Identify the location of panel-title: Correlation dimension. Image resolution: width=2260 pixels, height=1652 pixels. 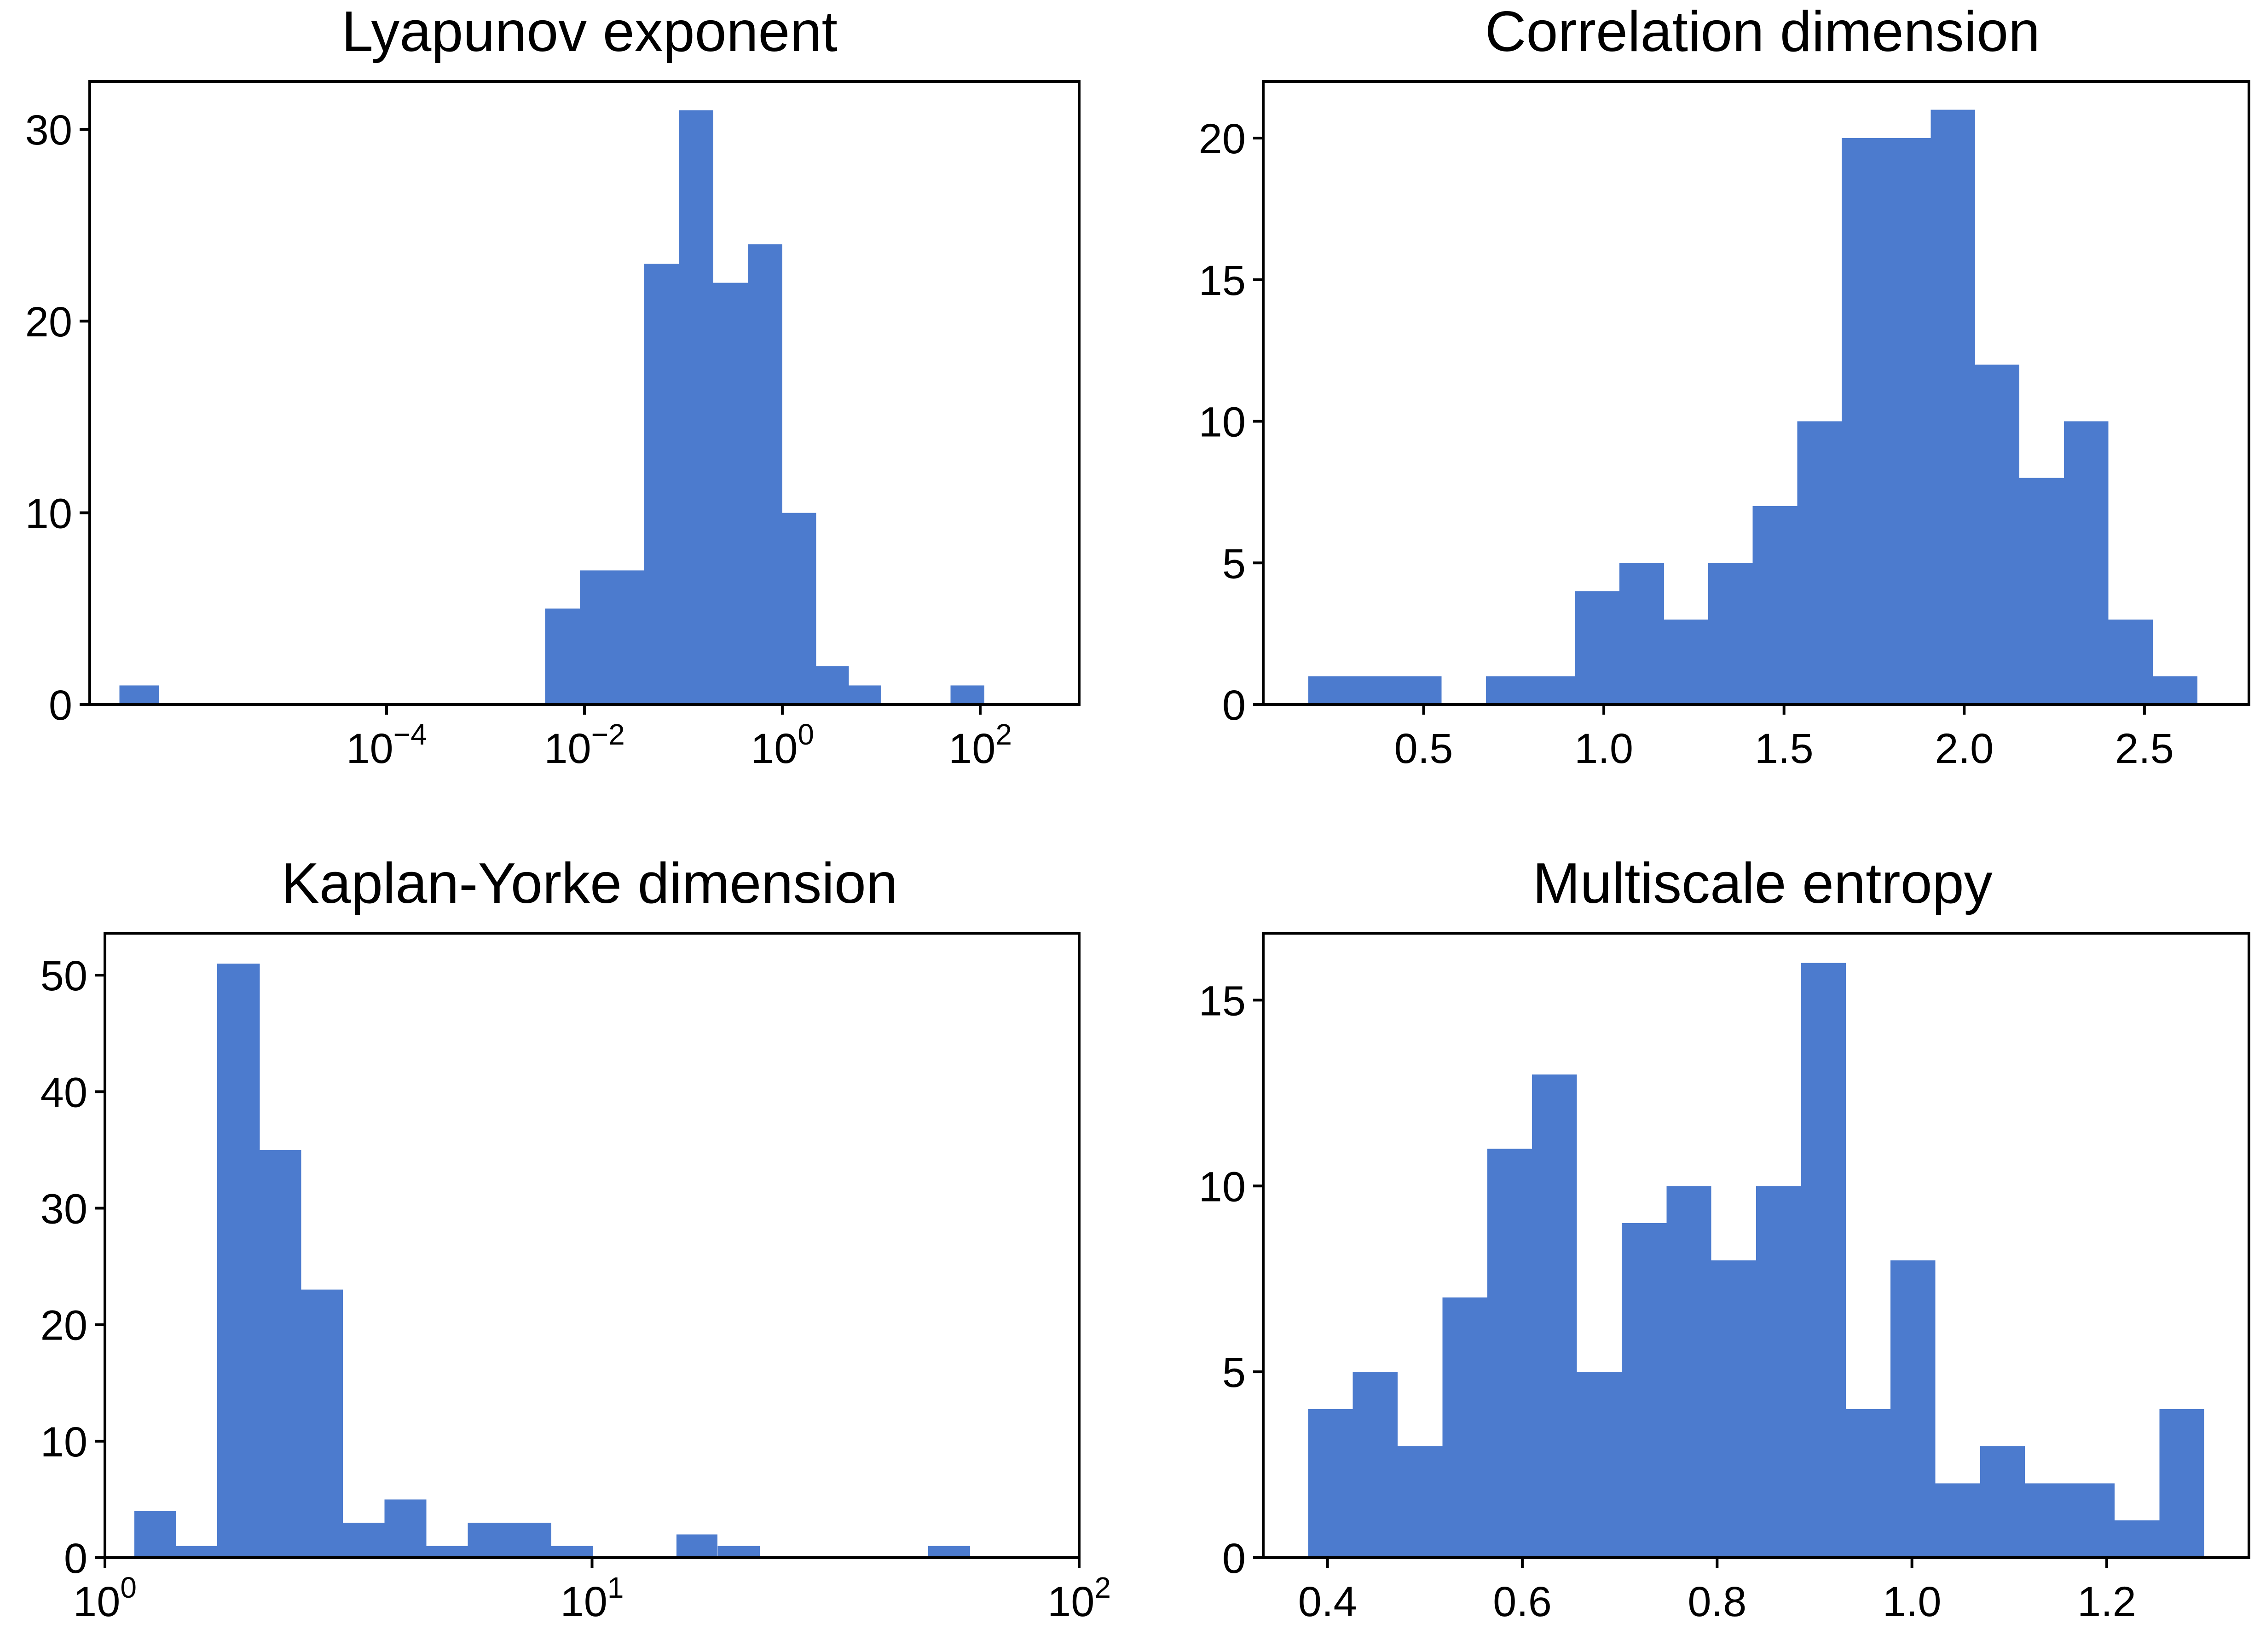
(1762, 32).